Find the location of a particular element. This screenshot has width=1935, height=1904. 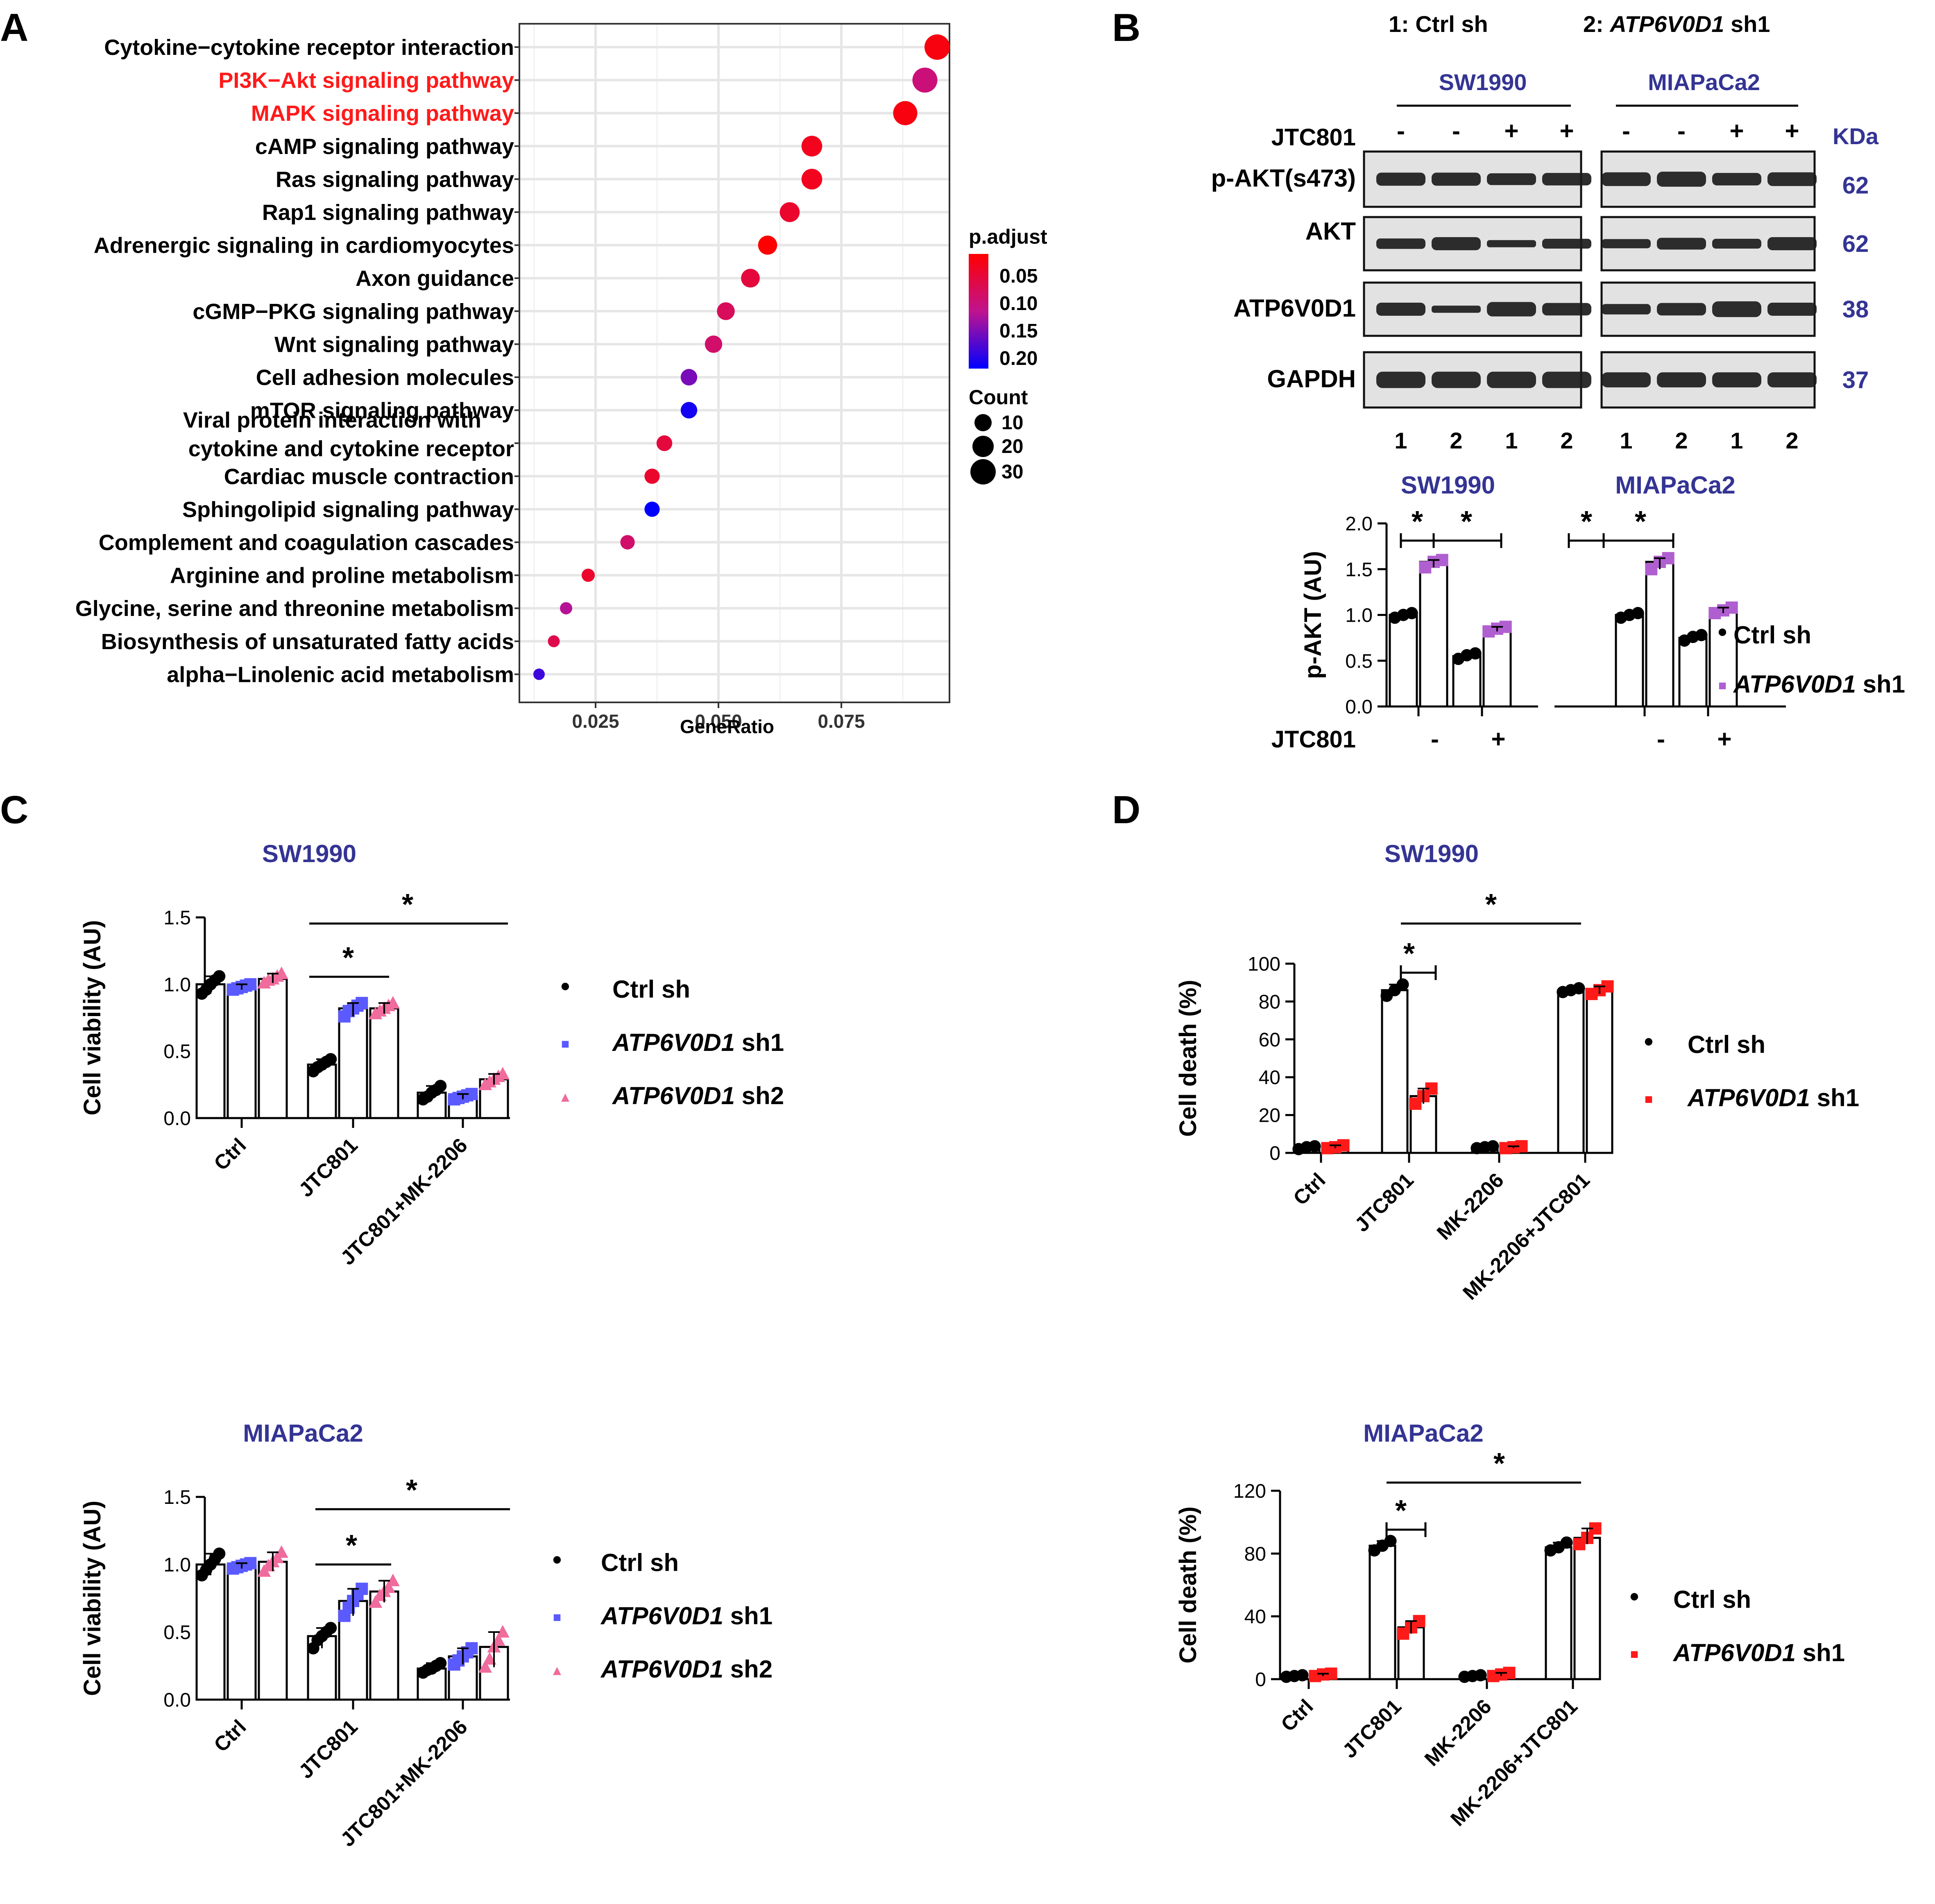

legend-marker: ■ is located at coordinates (557, 1617).